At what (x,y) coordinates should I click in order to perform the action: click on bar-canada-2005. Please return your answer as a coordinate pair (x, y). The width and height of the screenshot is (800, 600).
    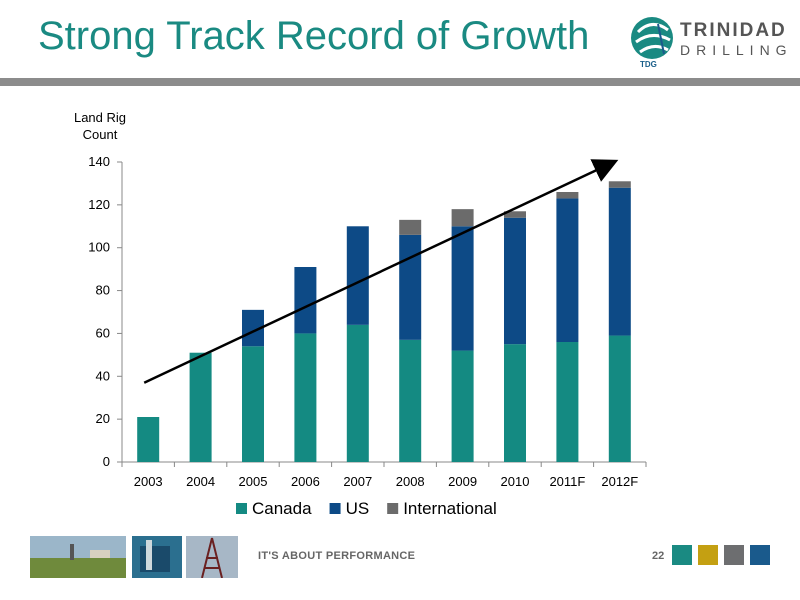
    Looking at the image, I should click on (253, 404).